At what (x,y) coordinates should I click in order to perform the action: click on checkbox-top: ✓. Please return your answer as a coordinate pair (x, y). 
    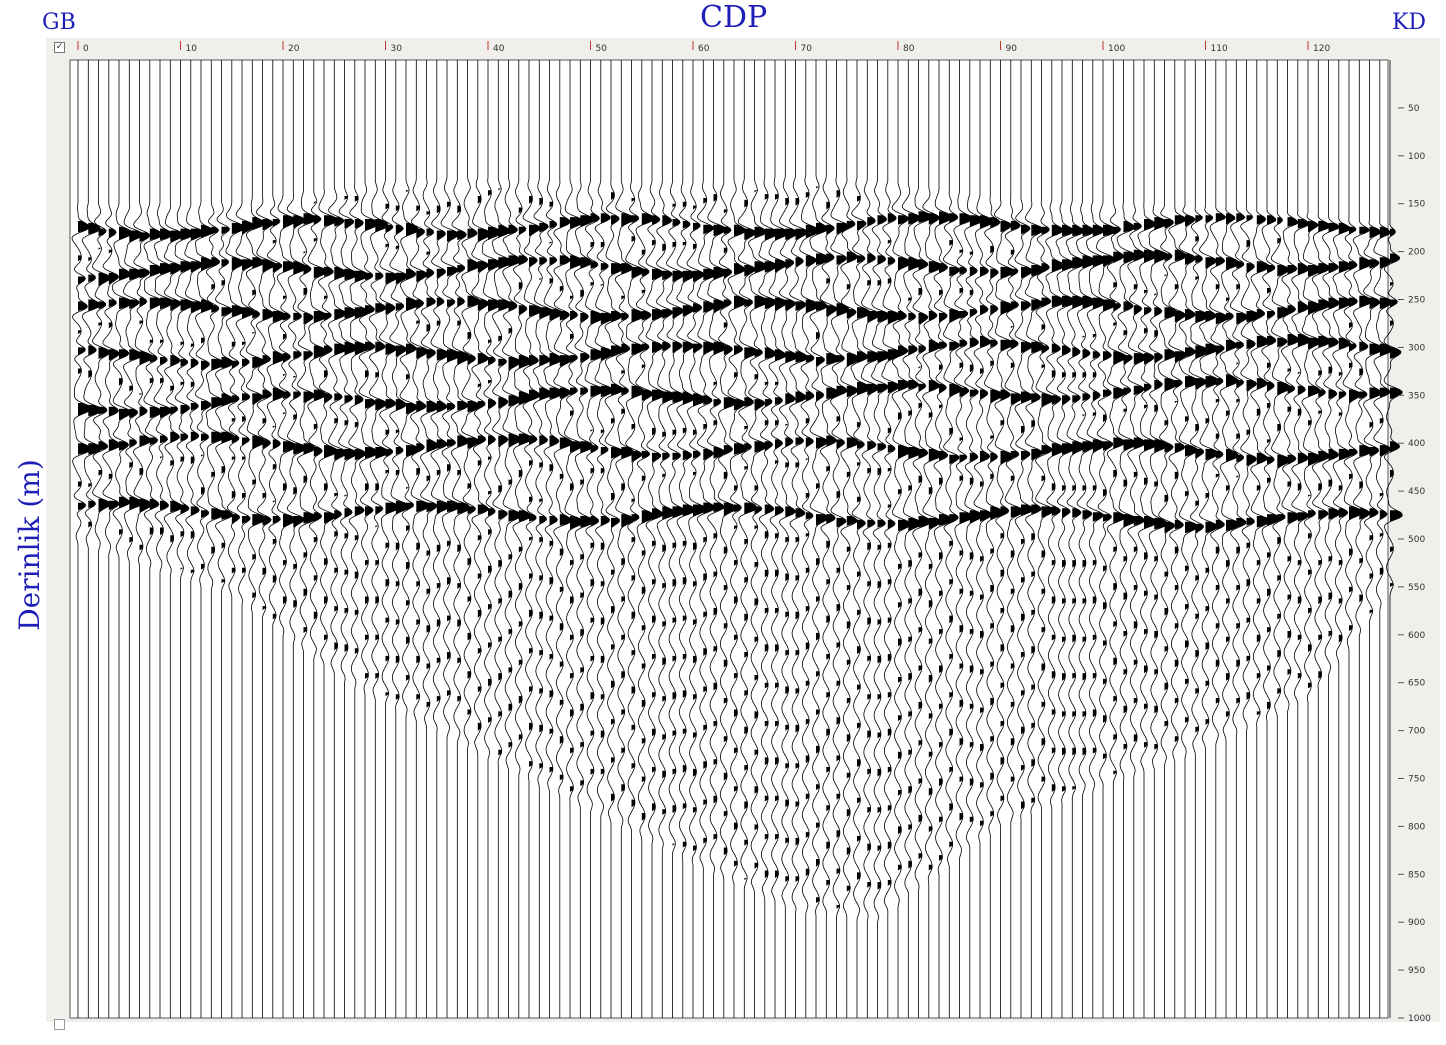
    Looking at the image, I should click on (59, 47).